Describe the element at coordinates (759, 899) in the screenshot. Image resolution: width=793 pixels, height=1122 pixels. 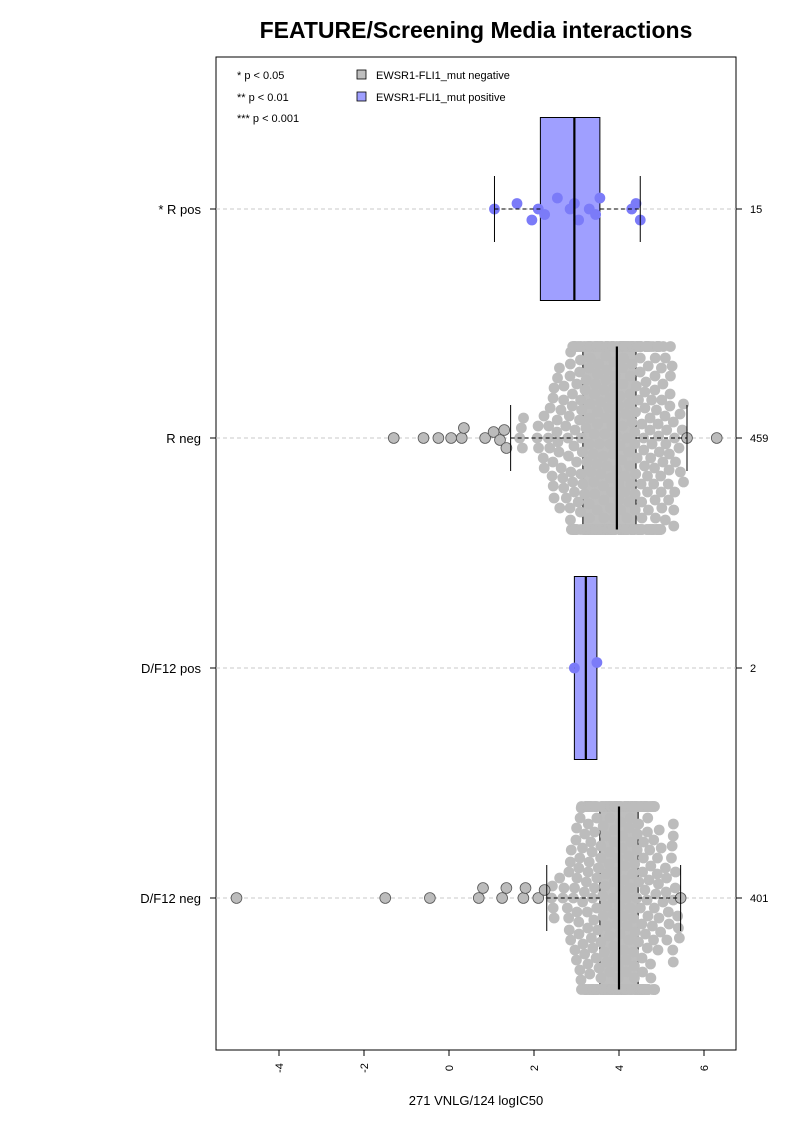
I see `group-count-label: 401` at that location.